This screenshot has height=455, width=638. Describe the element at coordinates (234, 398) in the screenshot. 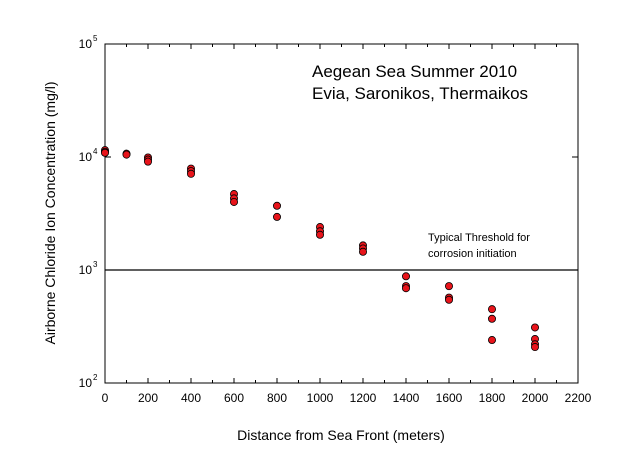

I see `x-tick-label: 600` at that location.